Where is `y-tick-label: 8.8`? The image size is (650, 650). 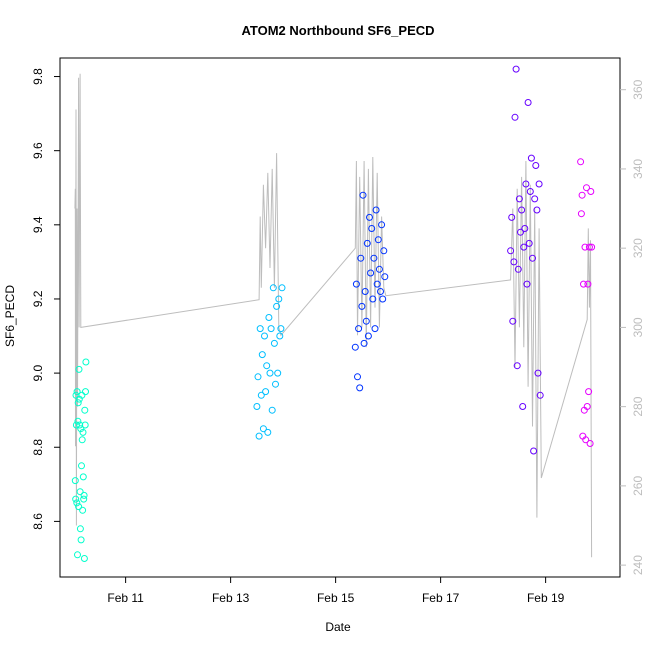 y-tick-label: 8.8 is located at coordinates (38, 447).